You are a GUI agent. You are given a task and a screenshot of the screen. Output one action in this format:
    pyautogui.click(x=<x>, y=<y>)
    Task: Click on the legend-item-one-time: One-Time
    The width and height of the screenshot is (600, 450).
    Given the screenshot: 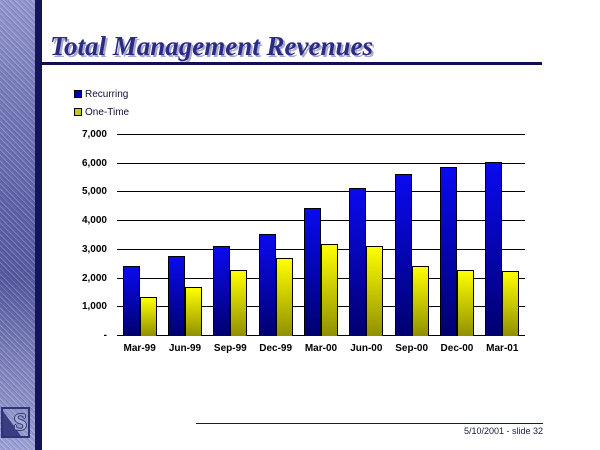 What is the action you would take?
    pyautogui.click(x=101, y=112)
    